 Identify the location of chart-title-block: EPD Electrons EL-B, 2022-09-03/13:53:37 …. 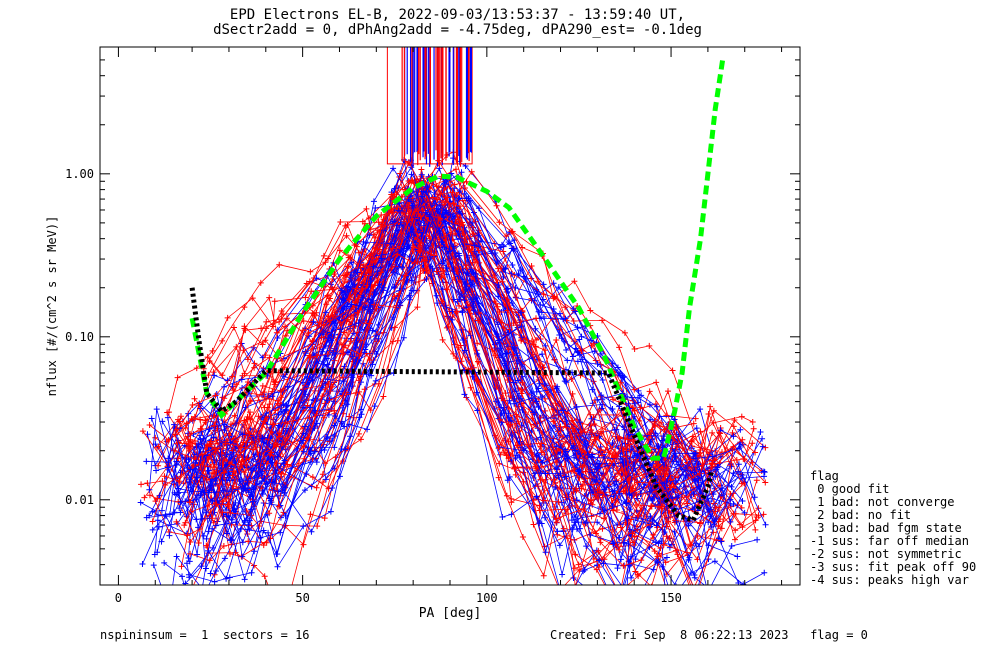
(457, 23).